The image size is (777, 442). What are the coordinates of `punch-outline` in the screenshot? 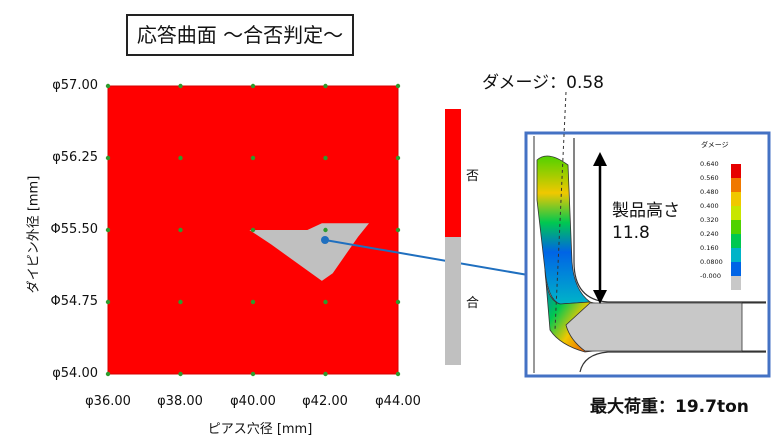 It's located at (669, 220).